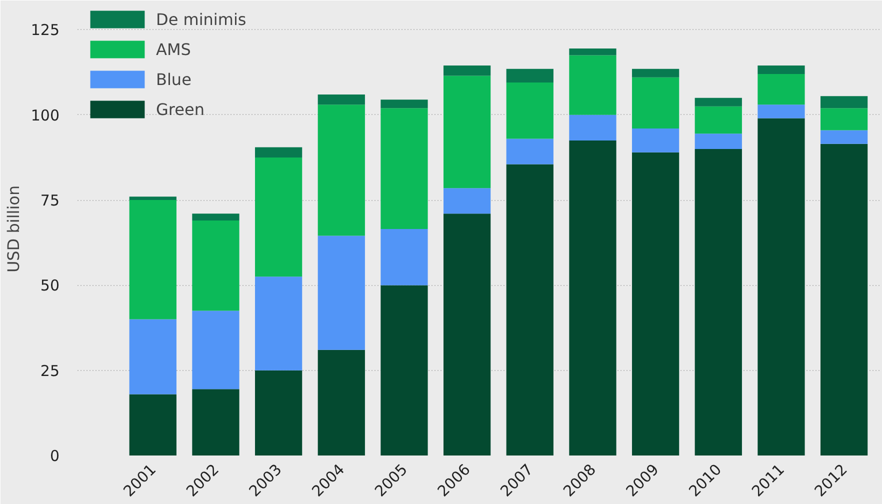  Describe the element at coordinates (180, 109) in the screenshot. I see `legend-label: Green` at that location.